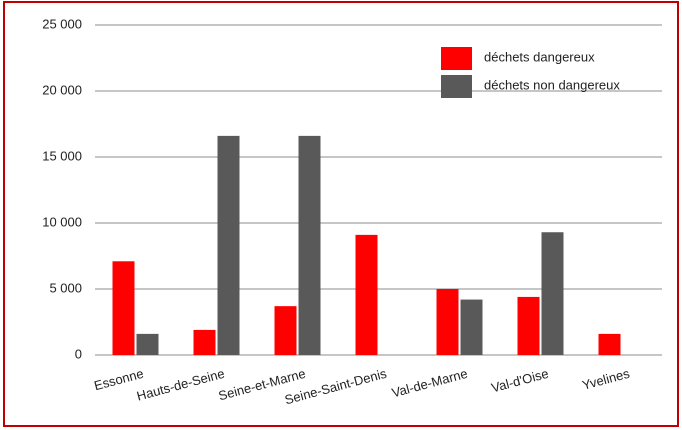 The height and width of the screenshot is (430, 682). I want to click on y-tick-label: 25 000, so click(62, 23).